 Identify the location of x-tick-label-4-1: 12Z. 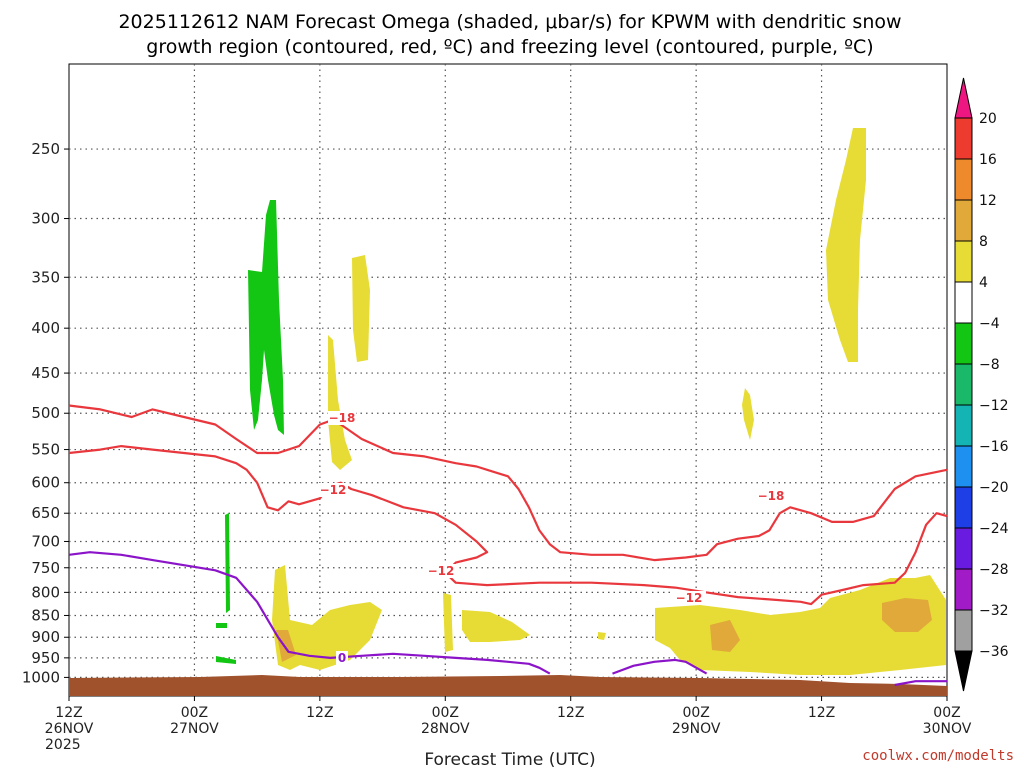
(570, 713).